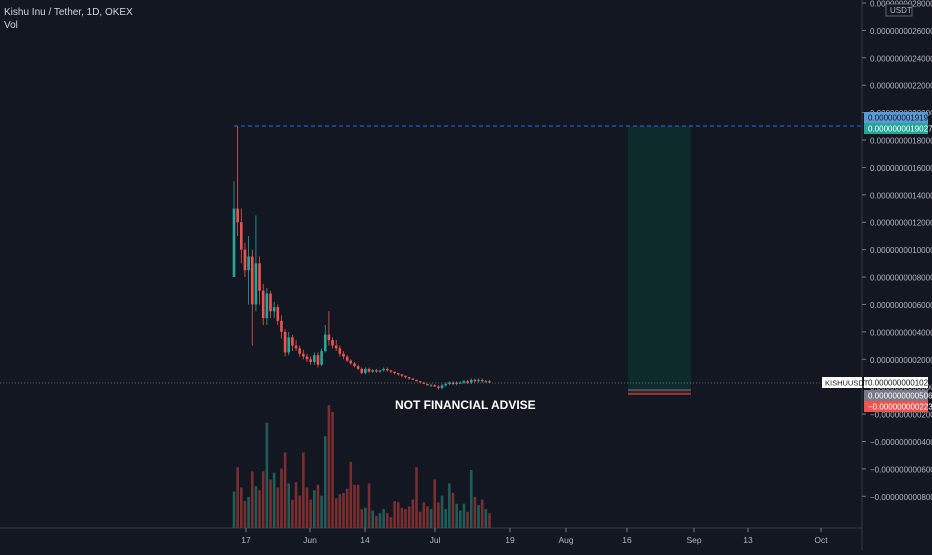 The height and width of the screenshot is (555, 932). Describe the element at coordinates (899, 10) in the screenshot. I see `currency-badge` at that location.